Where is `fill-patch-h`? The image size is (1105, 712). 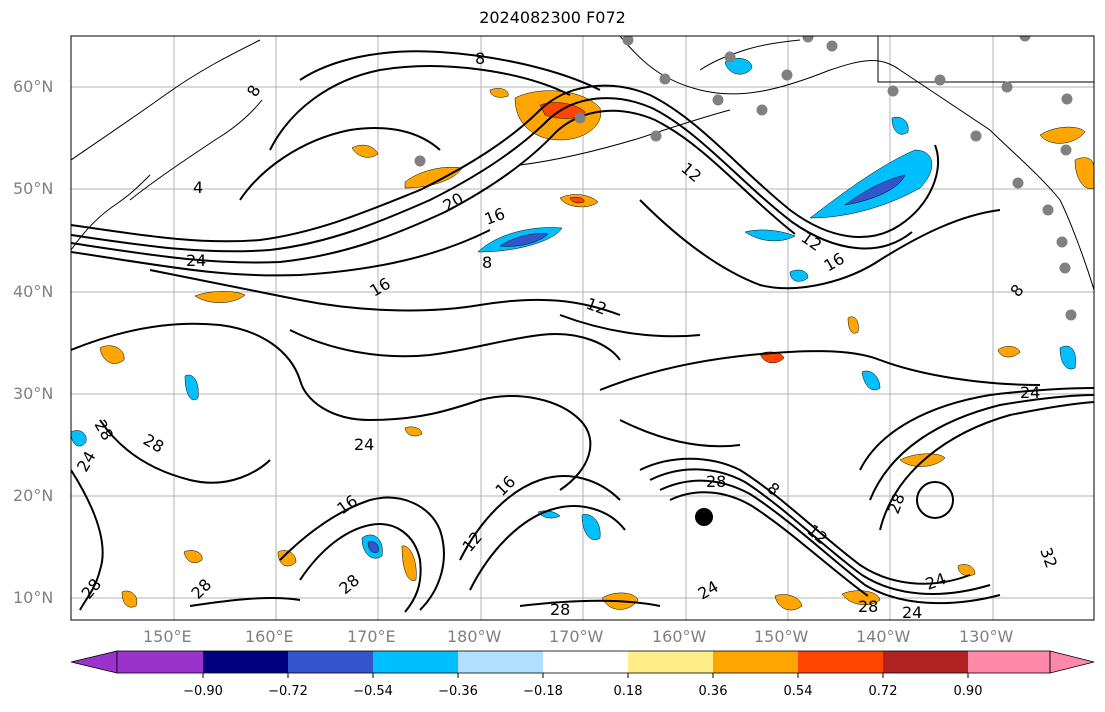
fill-patch-h is located at coordinates (1062, 135).